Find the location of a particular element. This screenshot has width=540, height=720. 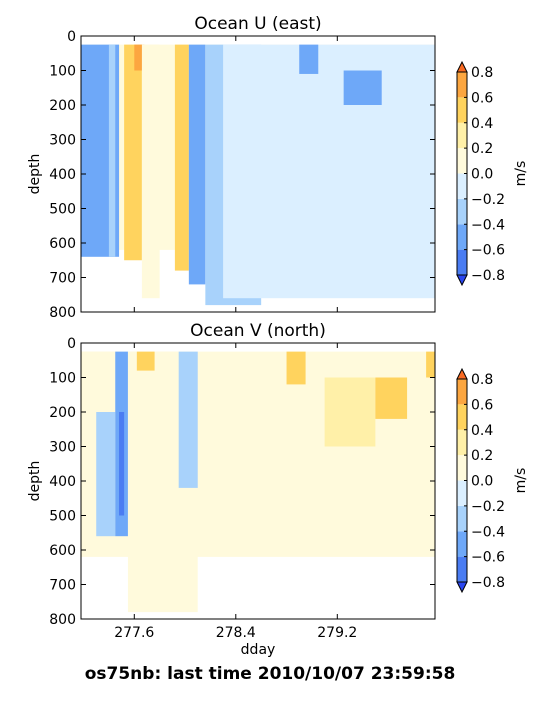

ocean-u-colorbar: −0.8 −0.6 −0.4 −0.2 0.0 0.2 0.4 0.6 0.8 m/s is located at coordinates (492, 173).